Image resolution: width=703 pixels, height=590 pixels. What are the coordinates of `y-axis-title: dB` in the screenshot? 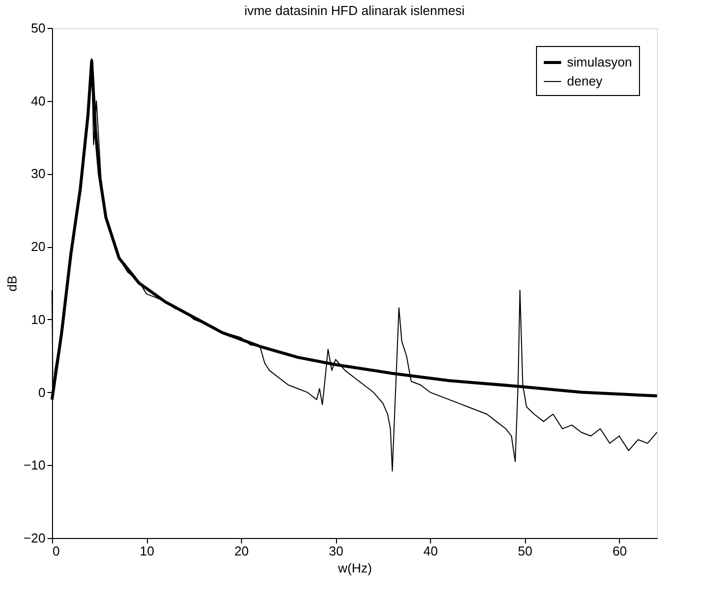 It's located at (12, 284).